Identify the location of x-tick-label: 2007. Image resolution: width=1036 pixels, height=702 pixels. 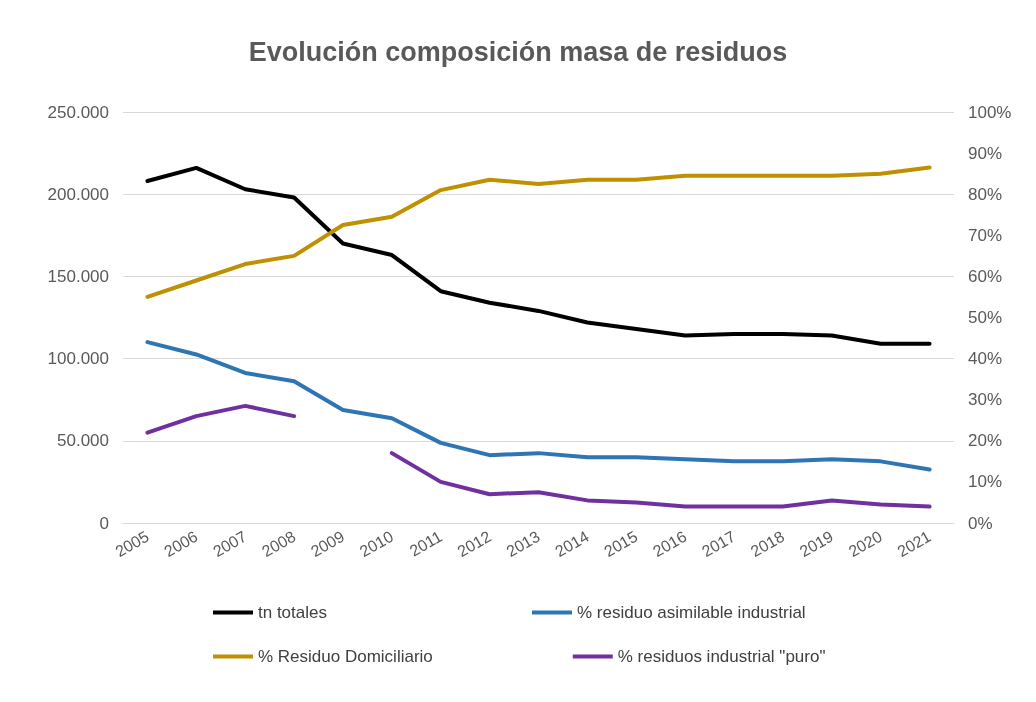
(230, 544).